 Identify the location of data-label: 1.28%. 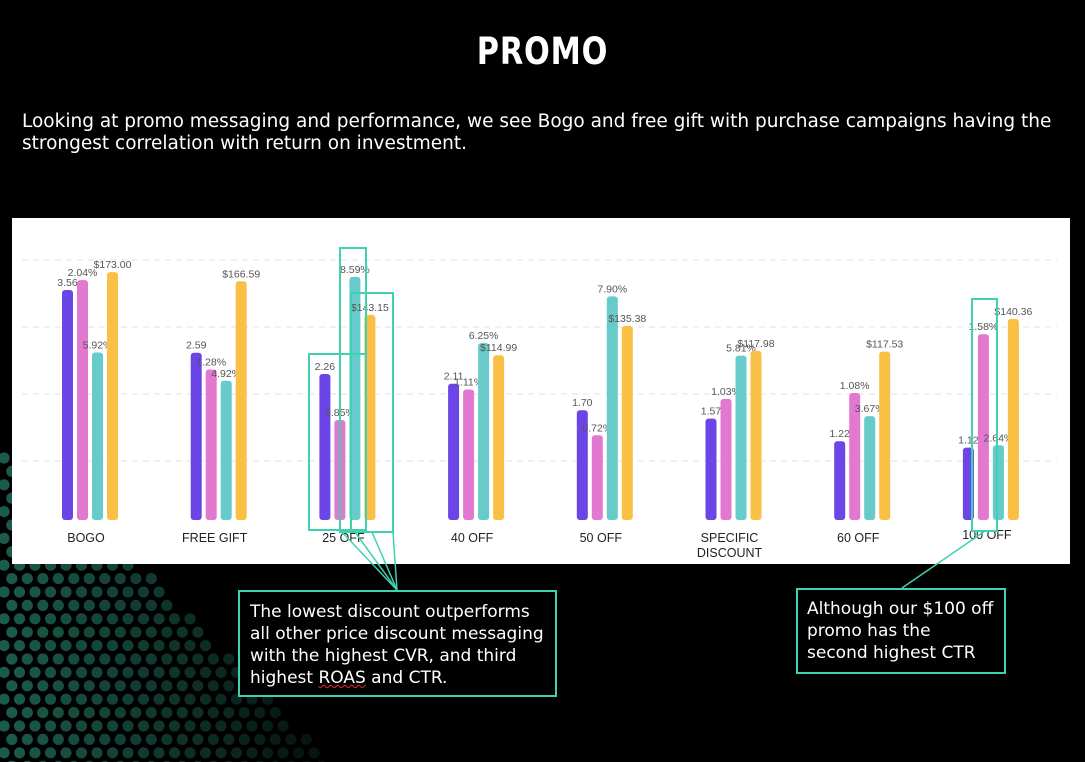
(211, 363).